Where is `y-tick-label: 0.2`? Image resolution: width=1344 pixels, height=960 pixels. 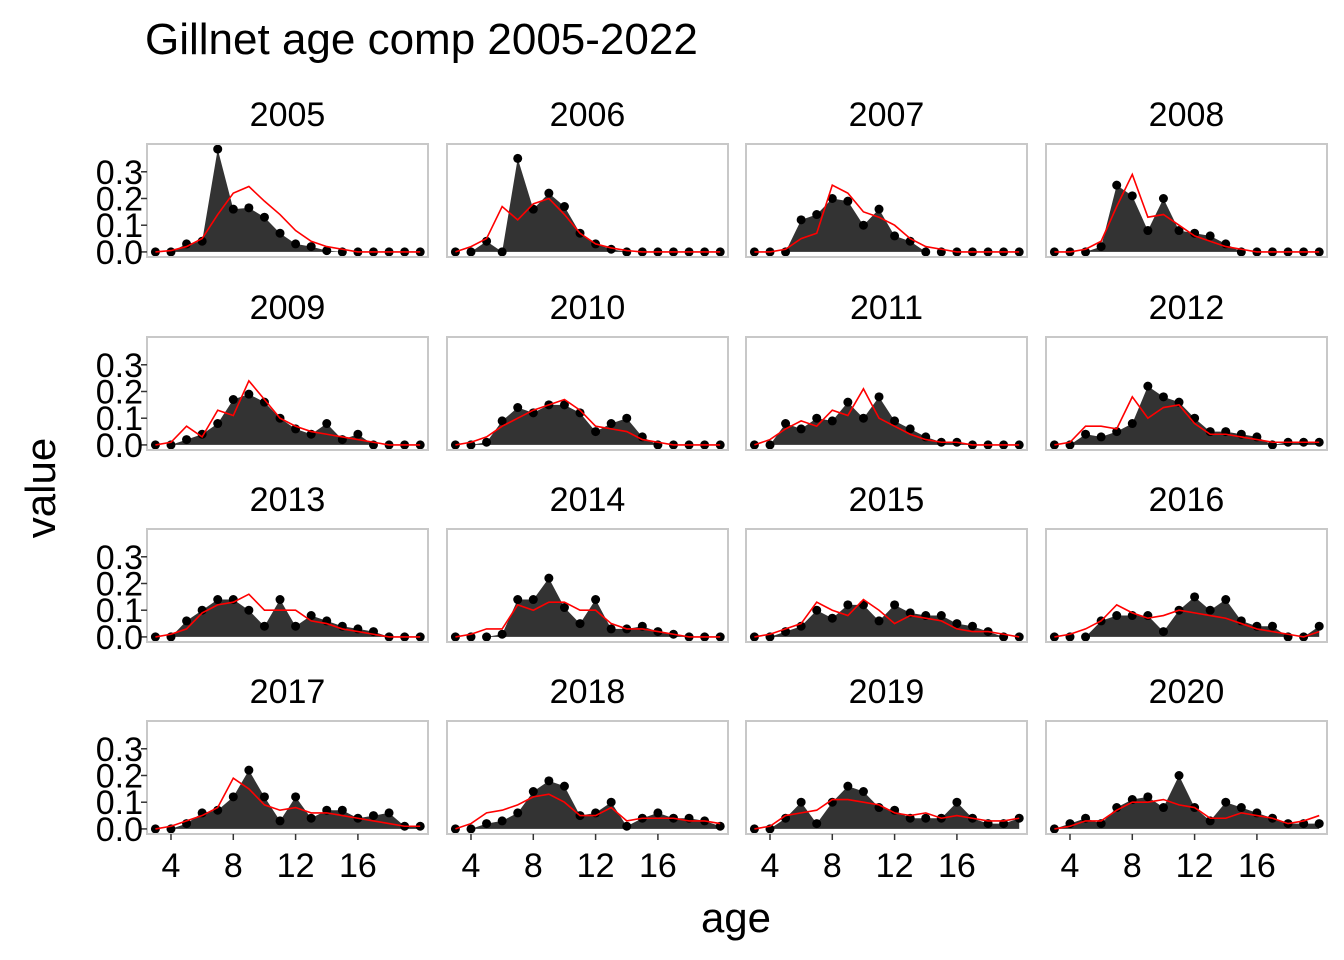 y-tick-label: 0.2 is located at coordinates (119, 199).